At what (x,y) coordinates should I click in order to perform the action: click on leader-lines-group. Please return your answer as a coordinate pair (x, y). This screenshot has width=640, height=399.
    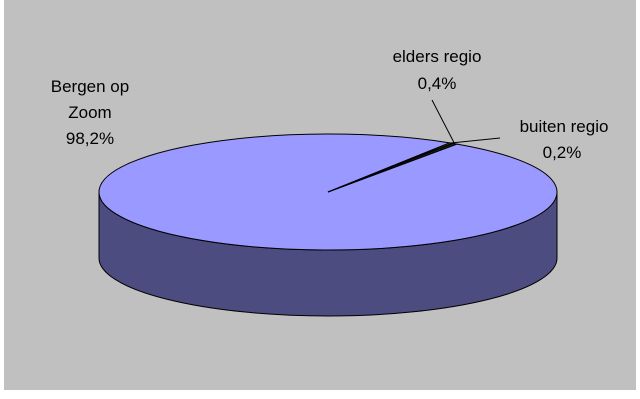
    Looking at the image, I should click on (466, 121).